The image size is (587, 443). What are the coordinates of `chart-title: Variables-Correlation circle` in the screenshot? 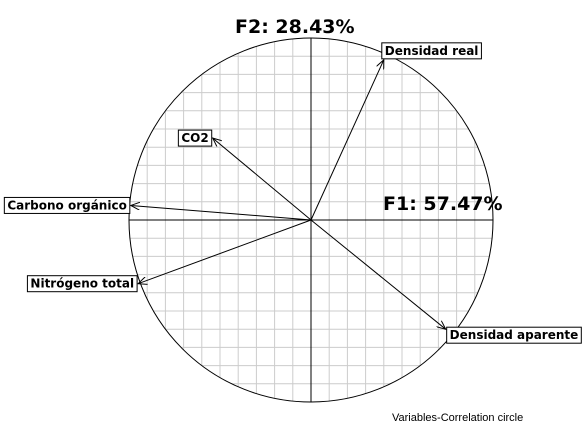 It's located at (457, 418).